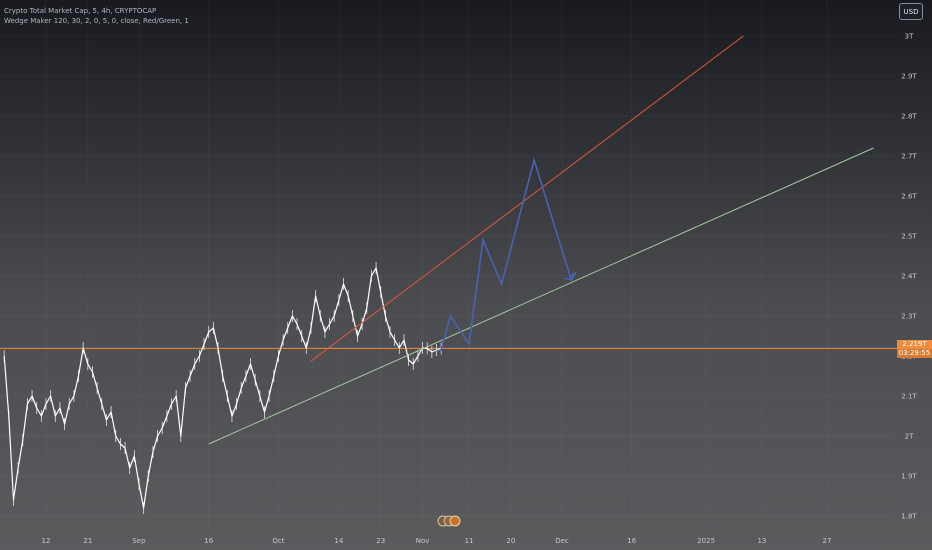 This screenshot has height=550, width=932. What do you see at coordinates (909, 317) in the screenshot?
I see `y-tick-label: 2.3T` at bounding box center [909, 317].